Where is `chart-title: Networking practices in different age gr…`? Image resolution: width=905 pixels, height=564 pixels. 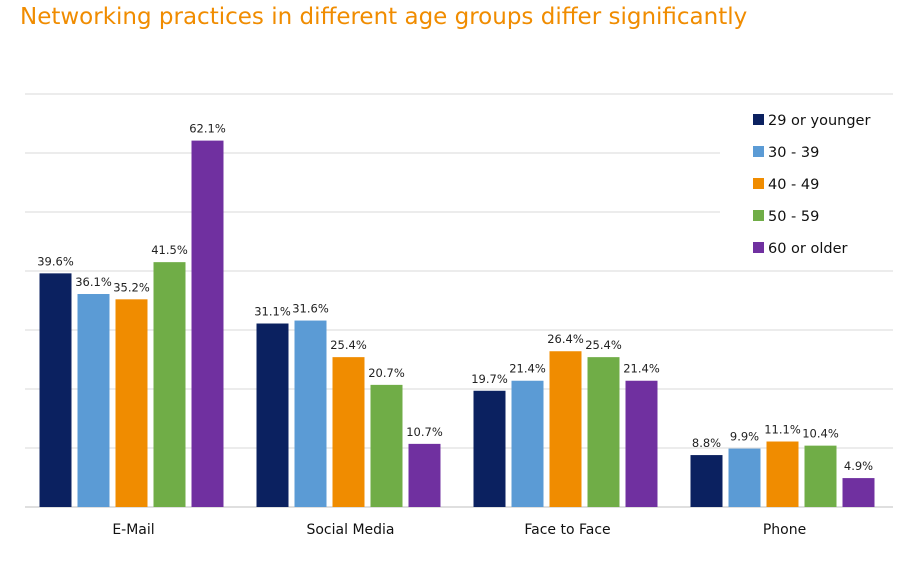
chart-title: Networking practices in different age gr… is located at coordinates (384, 17).